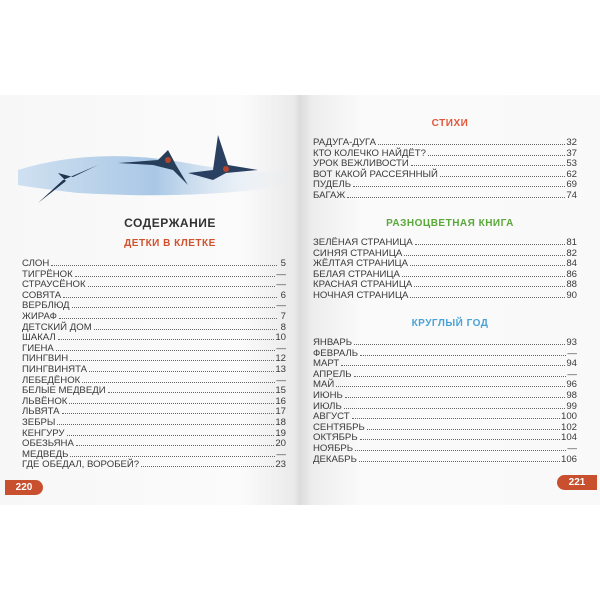 The height and width of the screenshot is (600, 600). I want to click on toc-entry: СТРАУСЁНОК —, so click(154, 284).